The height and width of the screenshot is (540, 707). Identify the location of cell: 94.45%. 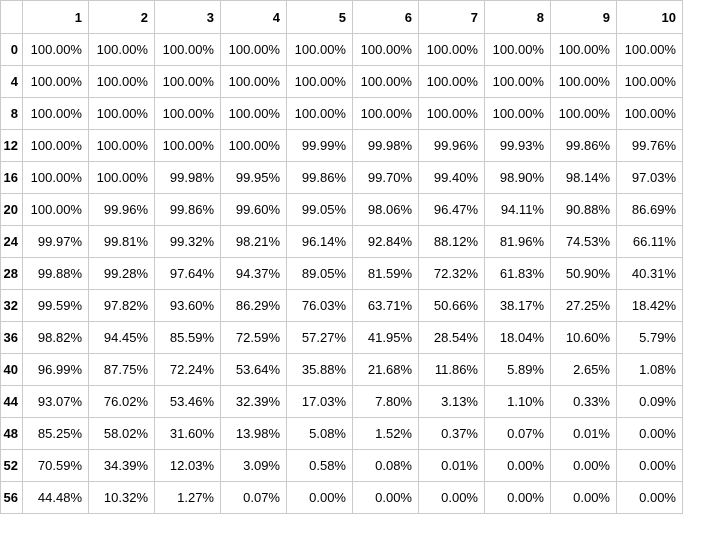
(121, 337).